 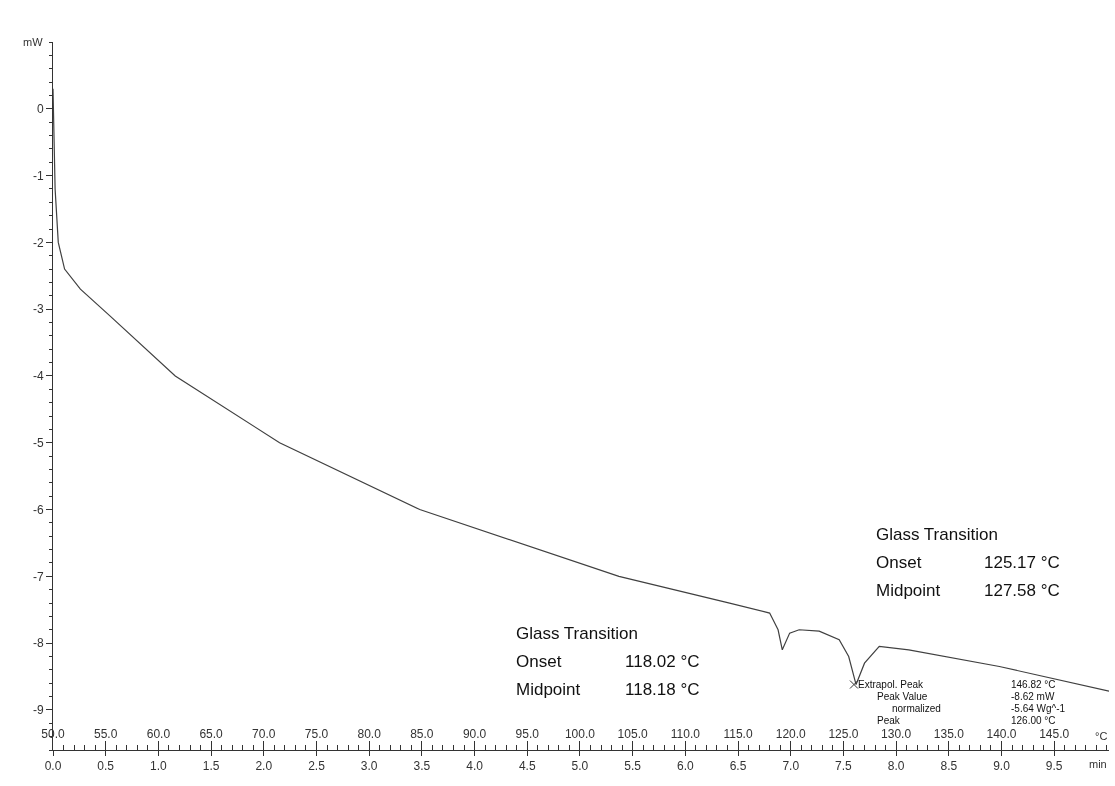 What do you see at coordinates (791, 734) in the screenshot?
I see `x-tick-label: 120.0` at bounding box center [791, 734].